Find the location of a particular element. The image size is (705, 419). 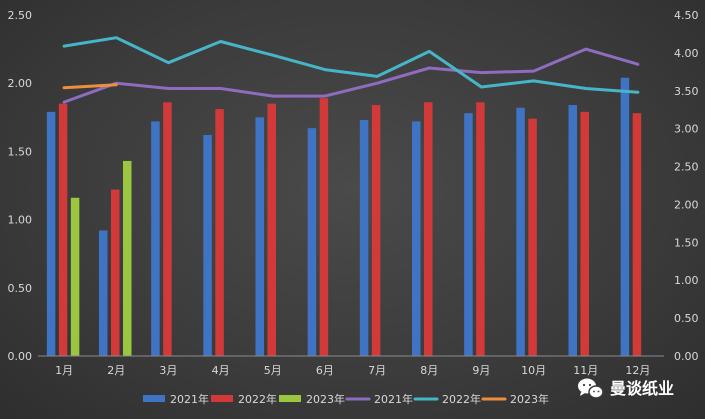

line-series-2022年 is located at coordinates (351, 65).